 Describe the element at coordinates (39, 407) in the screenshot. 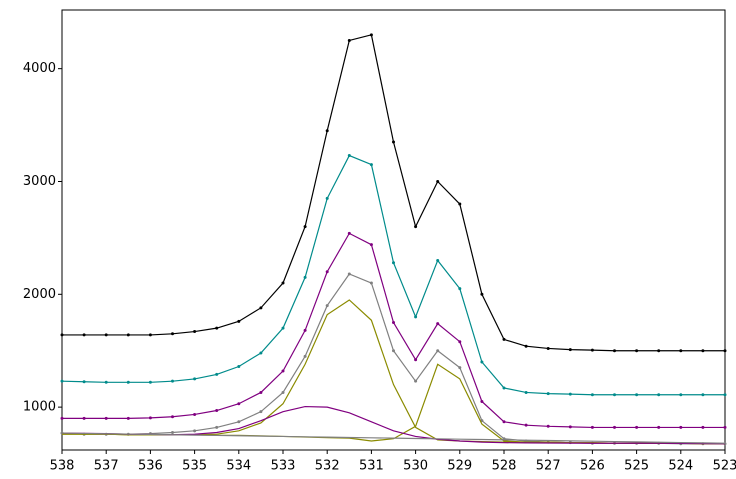

I see `y-tick-label: 1000` at that location.